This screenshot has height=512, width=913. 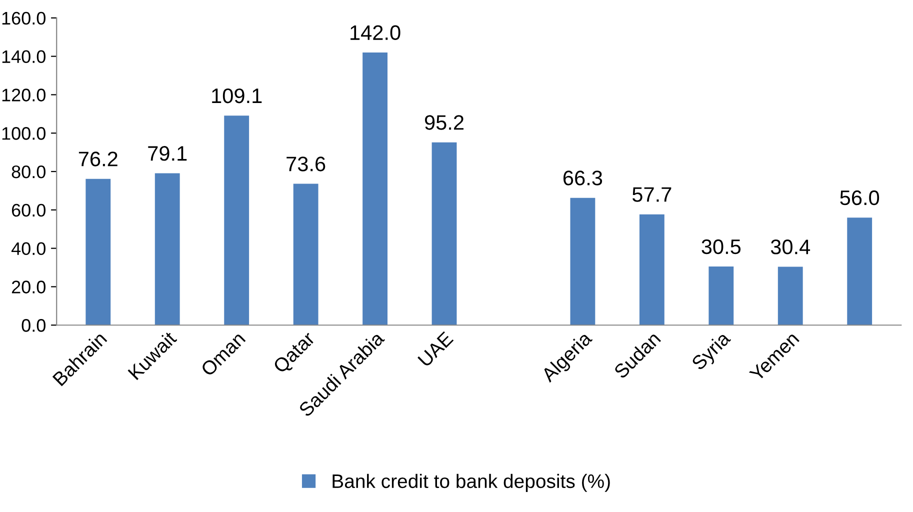 I want to click on data-label: 142.0, so click(x=375, y=32).